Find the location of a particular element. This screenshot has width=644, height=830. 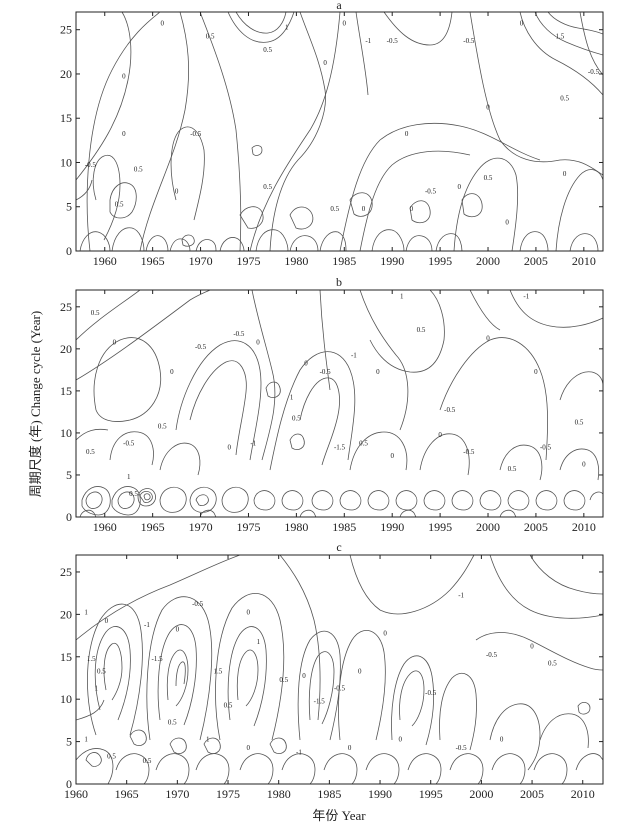

panel-b-y-tick-label: 0 is located at coordinates (69, 517).